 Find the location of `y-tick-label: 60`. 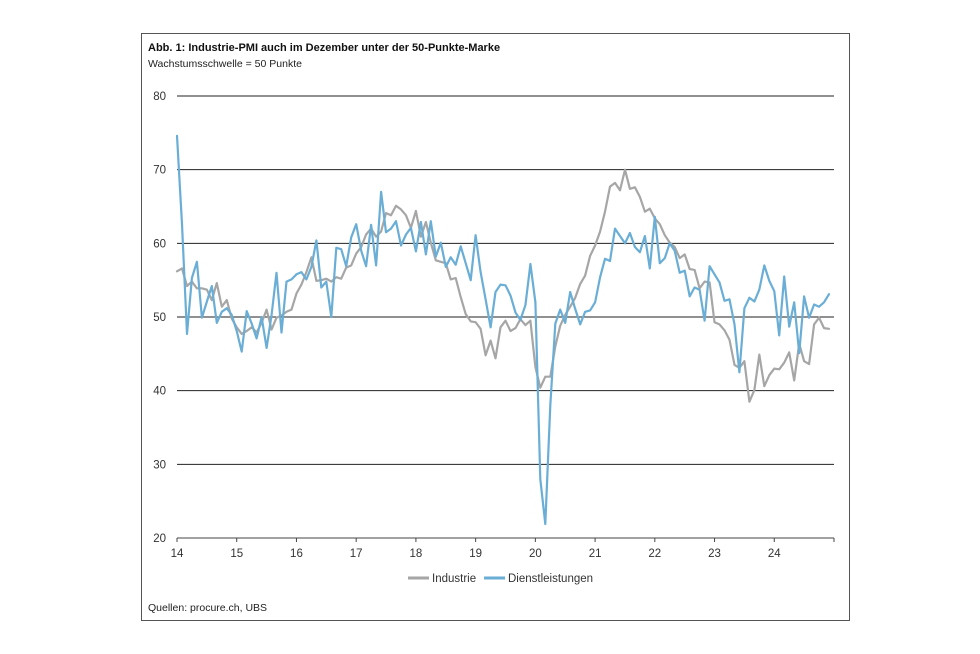

y-tick-label: 60 is located at coordinates (159, 244).